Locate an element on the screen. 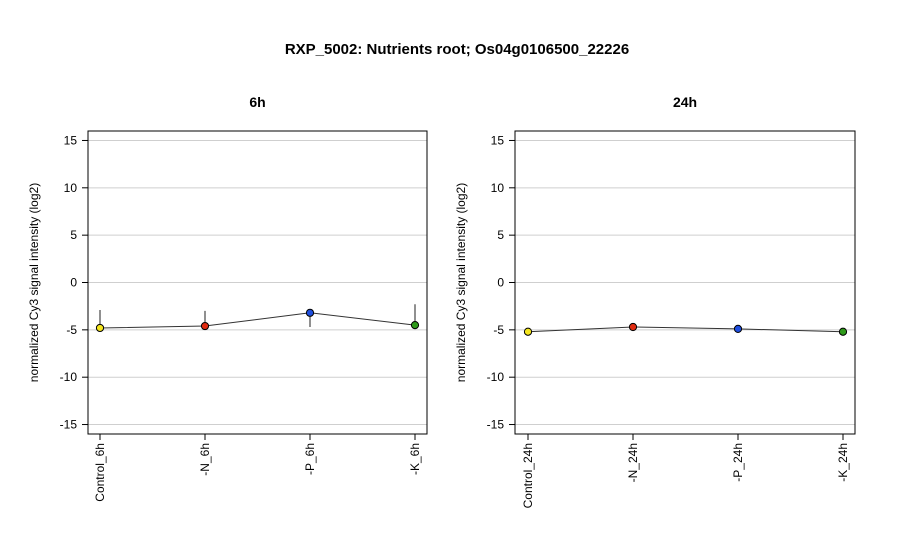 The height and width of the screenshot is (550, 900). x-tick-label: Control_6h is located at coordinates (100, 472).